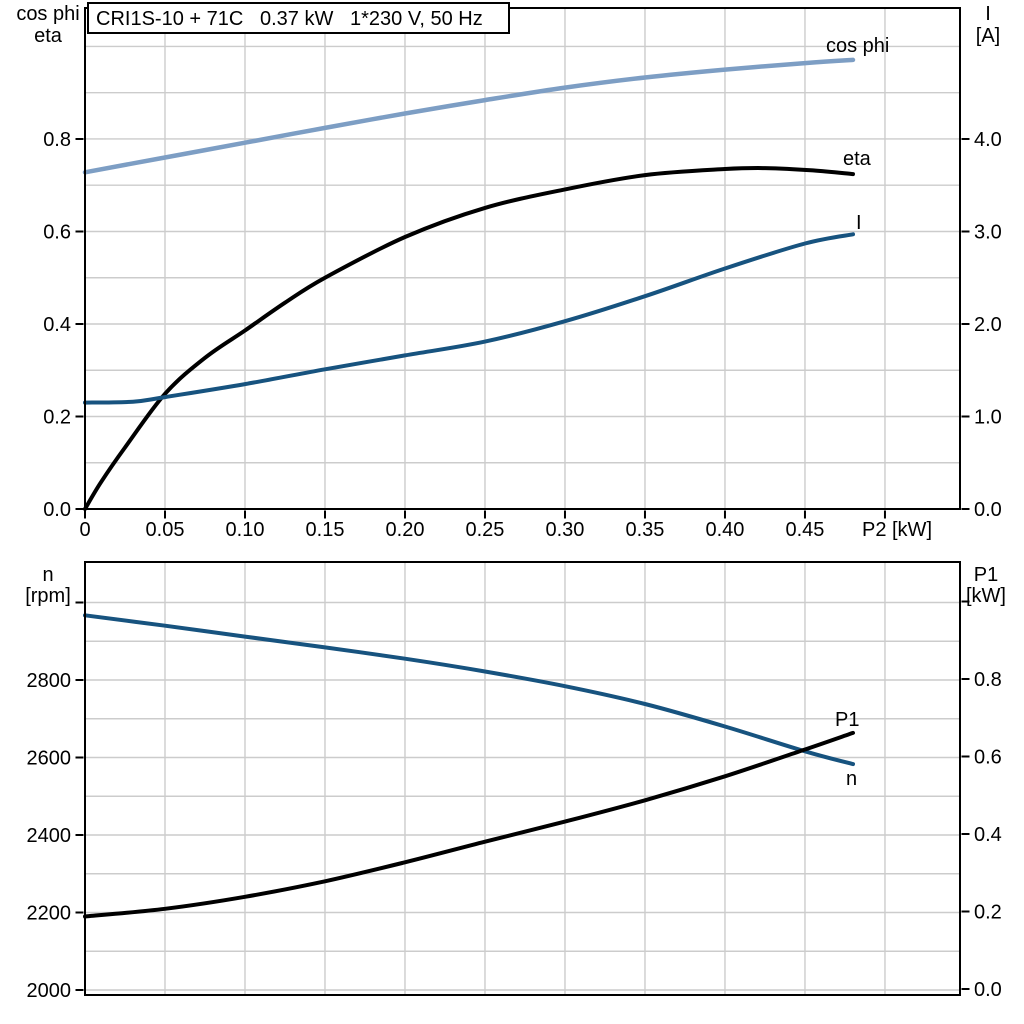  Describe the element at coordinates (49, 836) in the screenshot. I see `left-tick-label: 2400` at that location.